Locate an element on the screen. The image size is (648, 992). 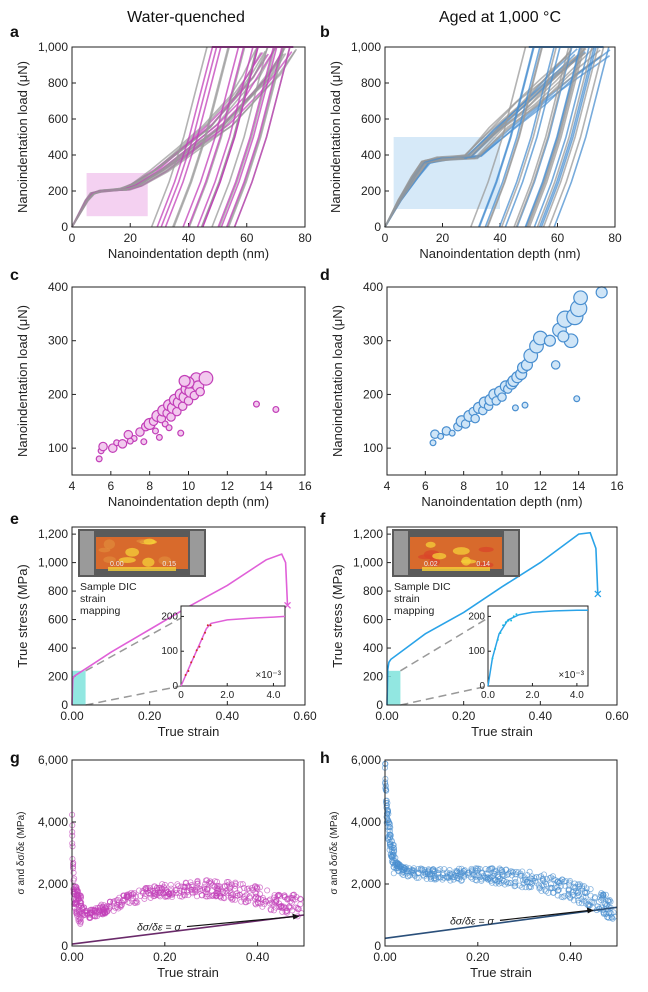
loading-curve is located at coordinates (492, 138).